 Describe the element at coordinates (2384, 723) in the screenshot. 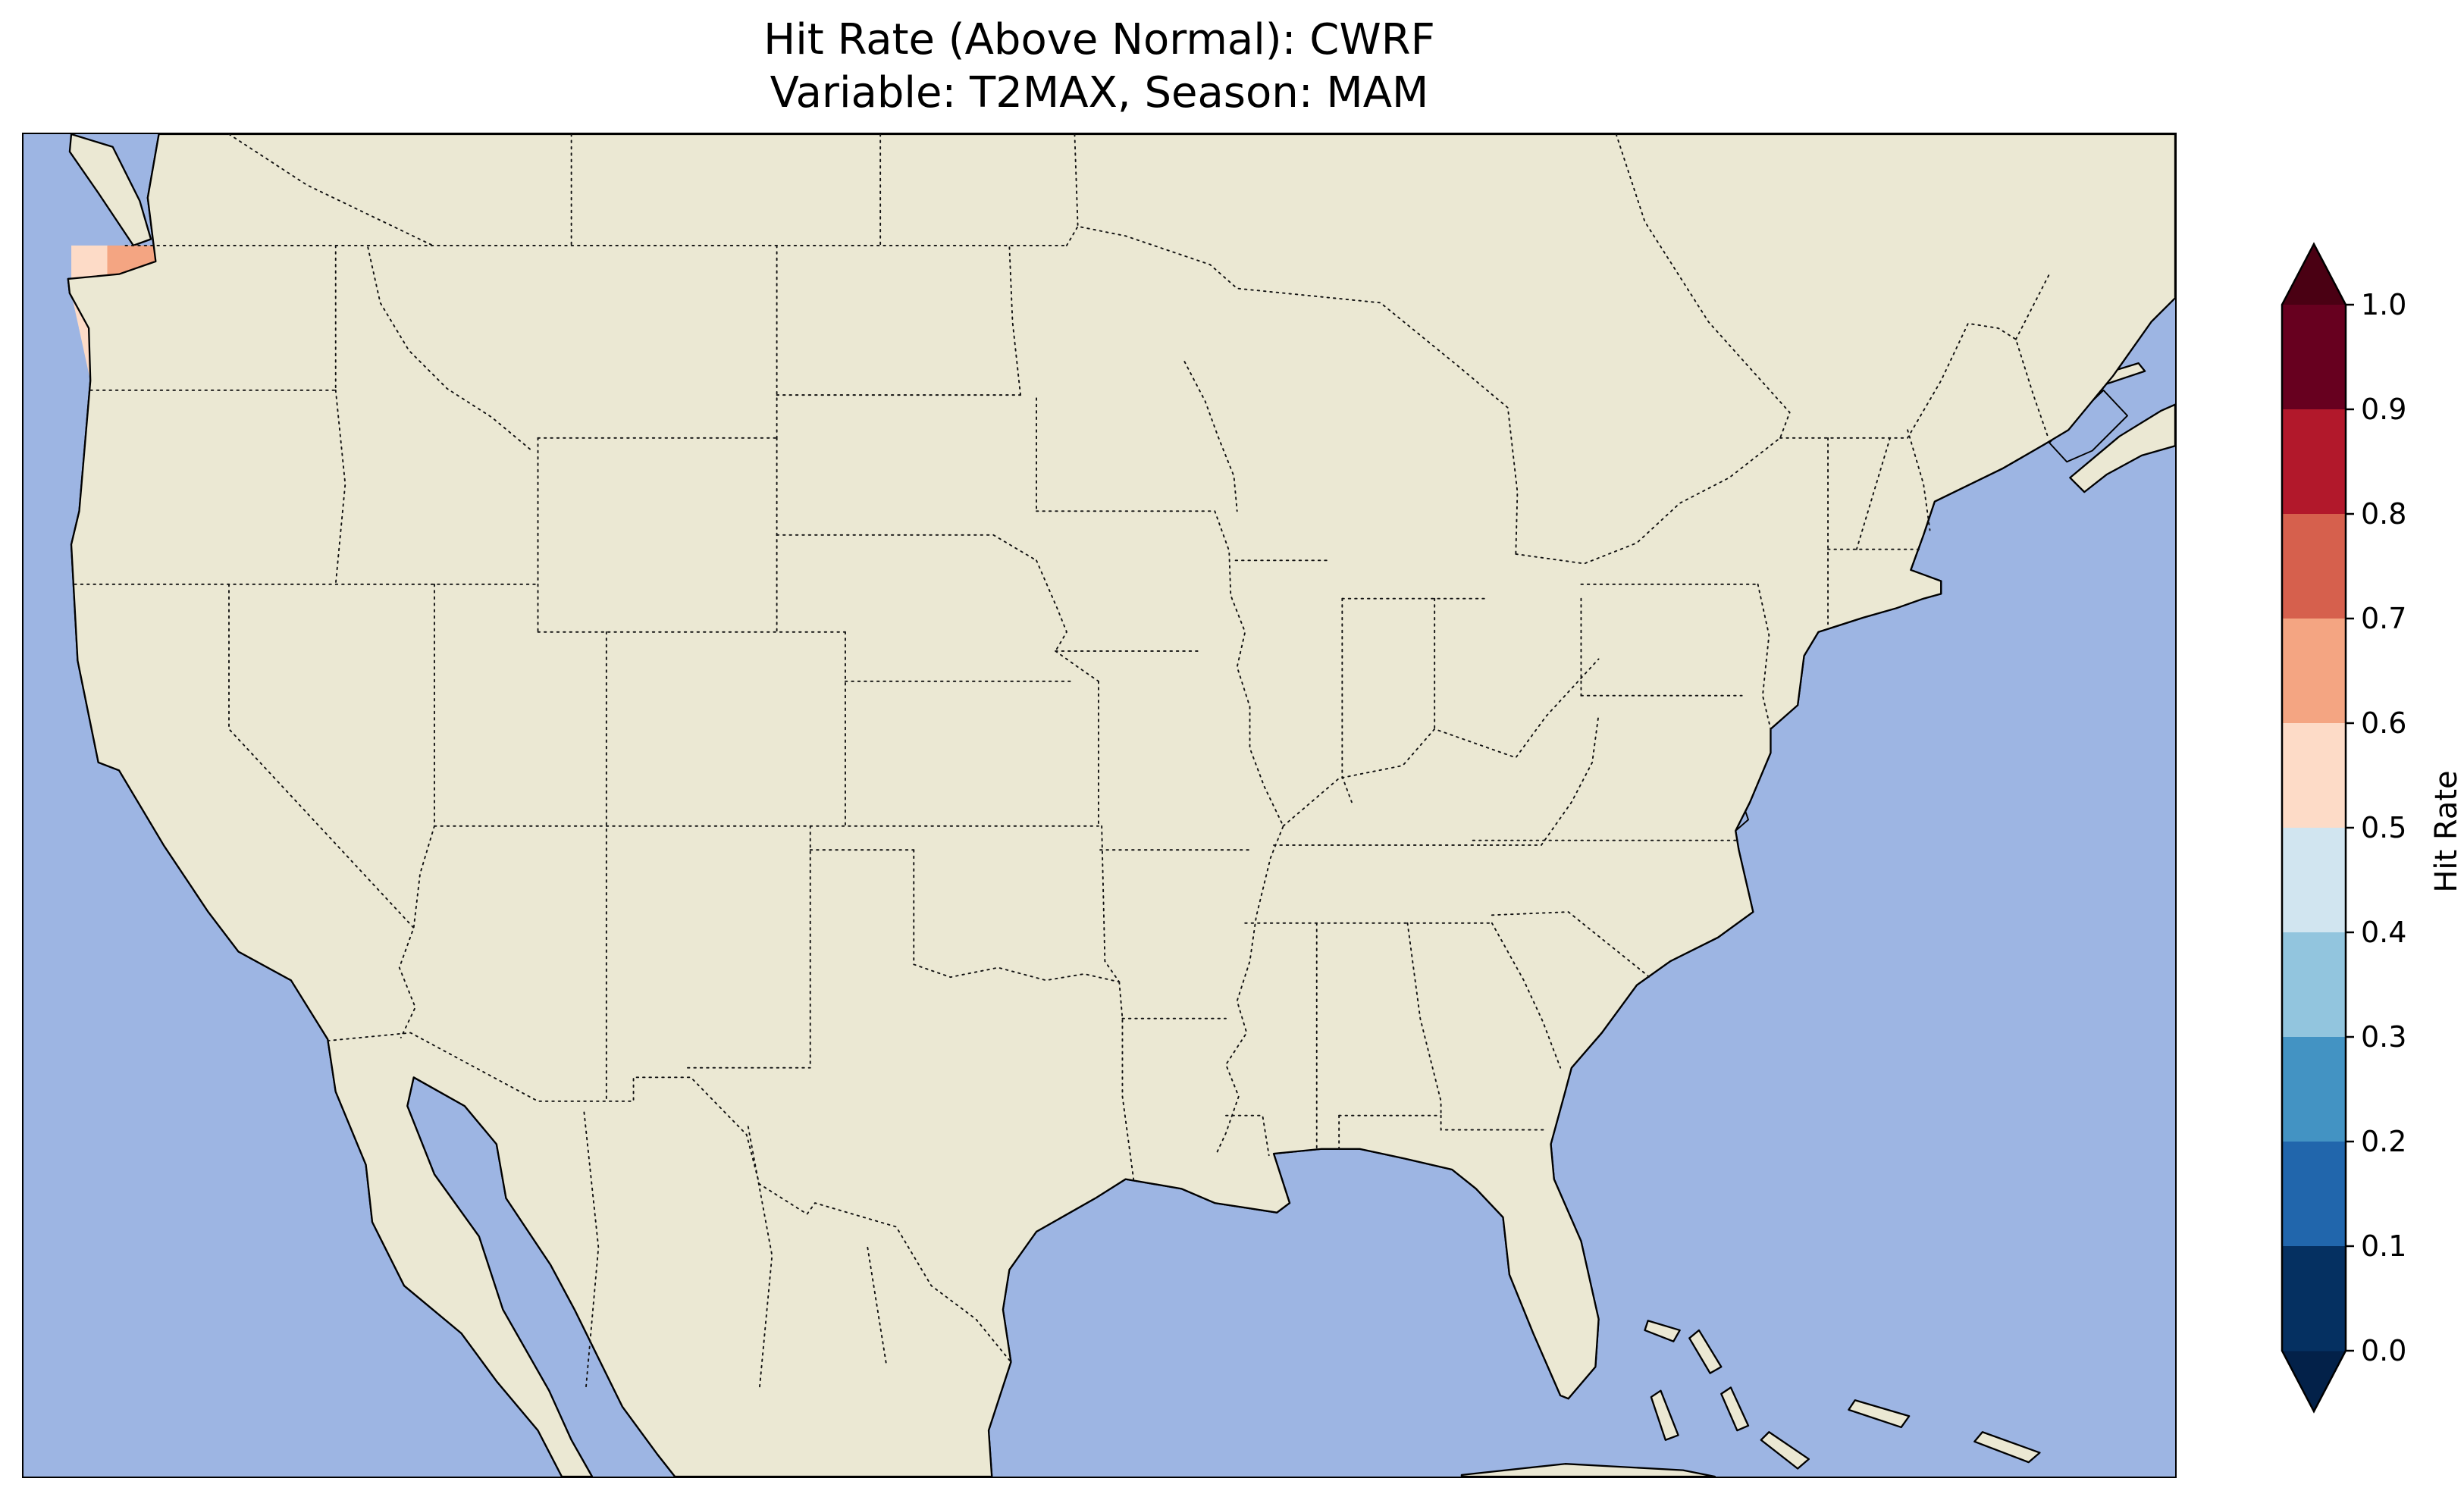

I see `colorbar-tick-label: 0.6` at that location.